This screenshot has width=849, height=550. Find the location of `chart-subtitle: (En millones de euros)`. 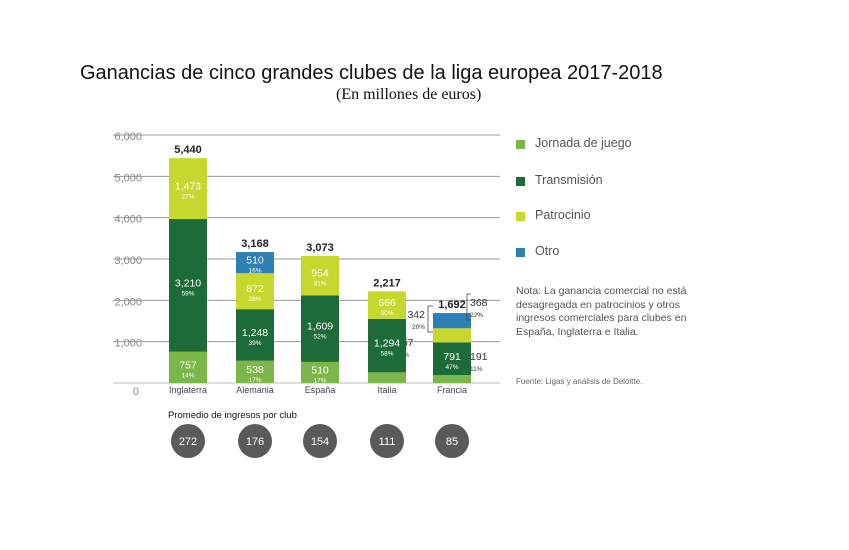

chart-subtitle: (En millones de euros) is located at coordinates (409, 94).